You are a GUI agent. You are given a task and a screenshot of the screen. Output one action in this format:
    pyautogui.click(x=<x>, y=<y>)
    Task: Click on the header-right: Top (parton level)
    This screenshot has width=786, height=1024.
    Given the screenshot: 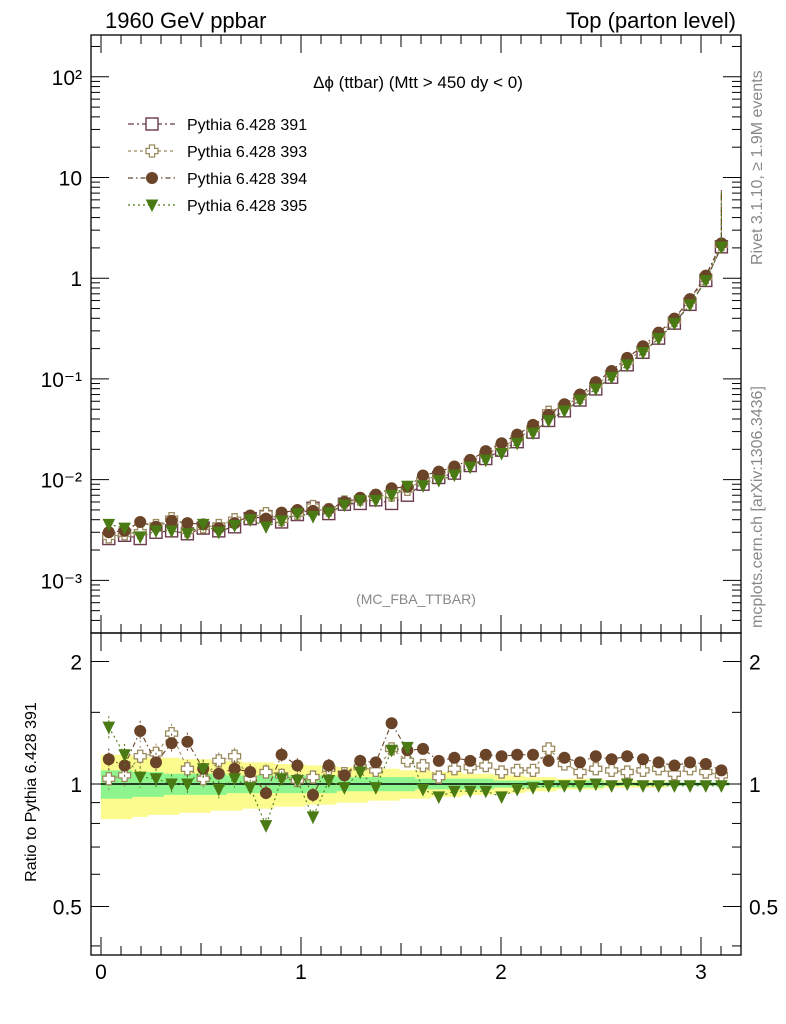 What is the action you would take?
    pyautogui.click(x=651, y=20)
    